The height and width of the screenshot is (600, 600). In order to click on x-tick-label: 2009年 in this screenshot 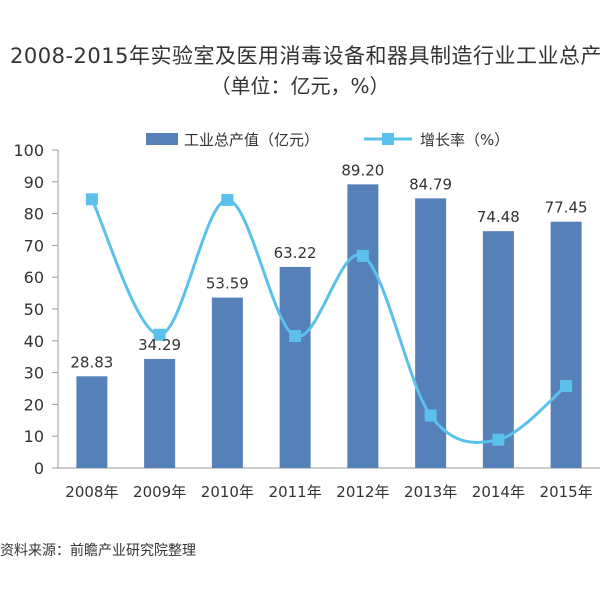, I will do `click(159, 492)`.